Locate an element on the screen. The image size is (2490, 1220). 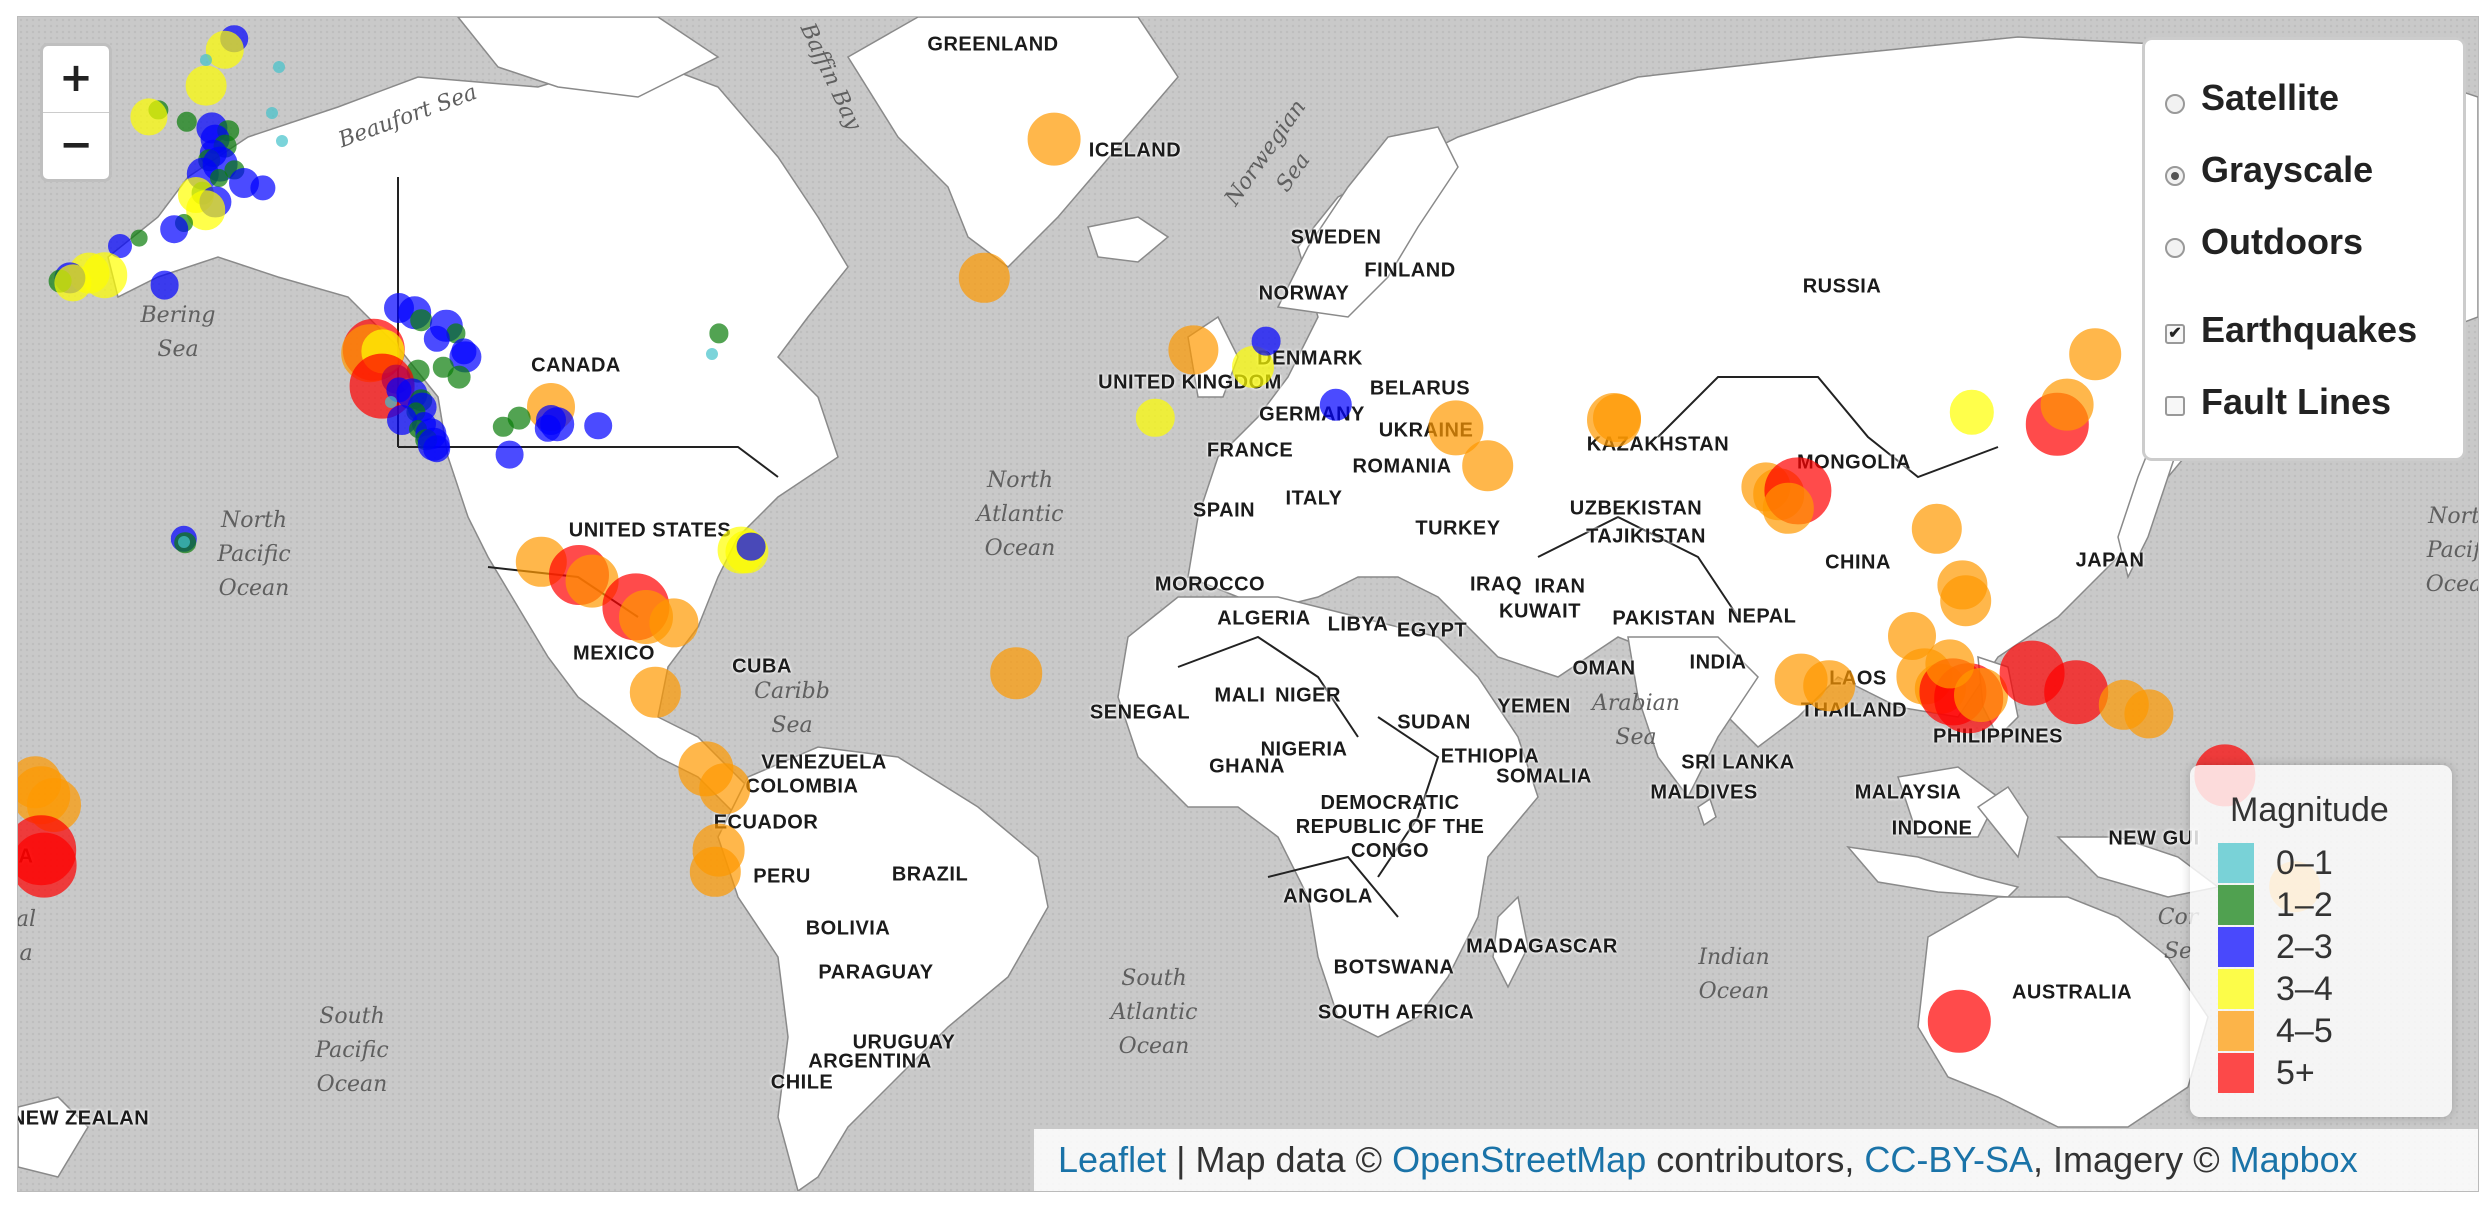
checkbox: ✔ is located at coordinates (2175, 334).